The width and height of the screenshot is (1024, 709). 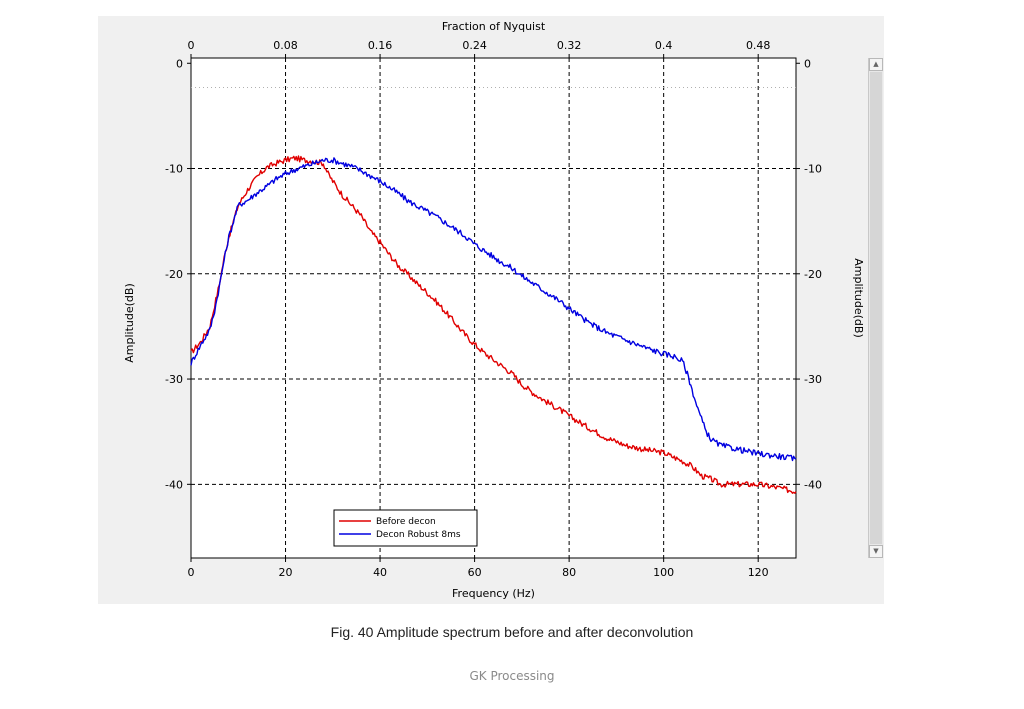 What do you see at coordinates (474, 45) in the screenshot?
I see `top-tick-label: 0.24` at bounding box center [474, 45].